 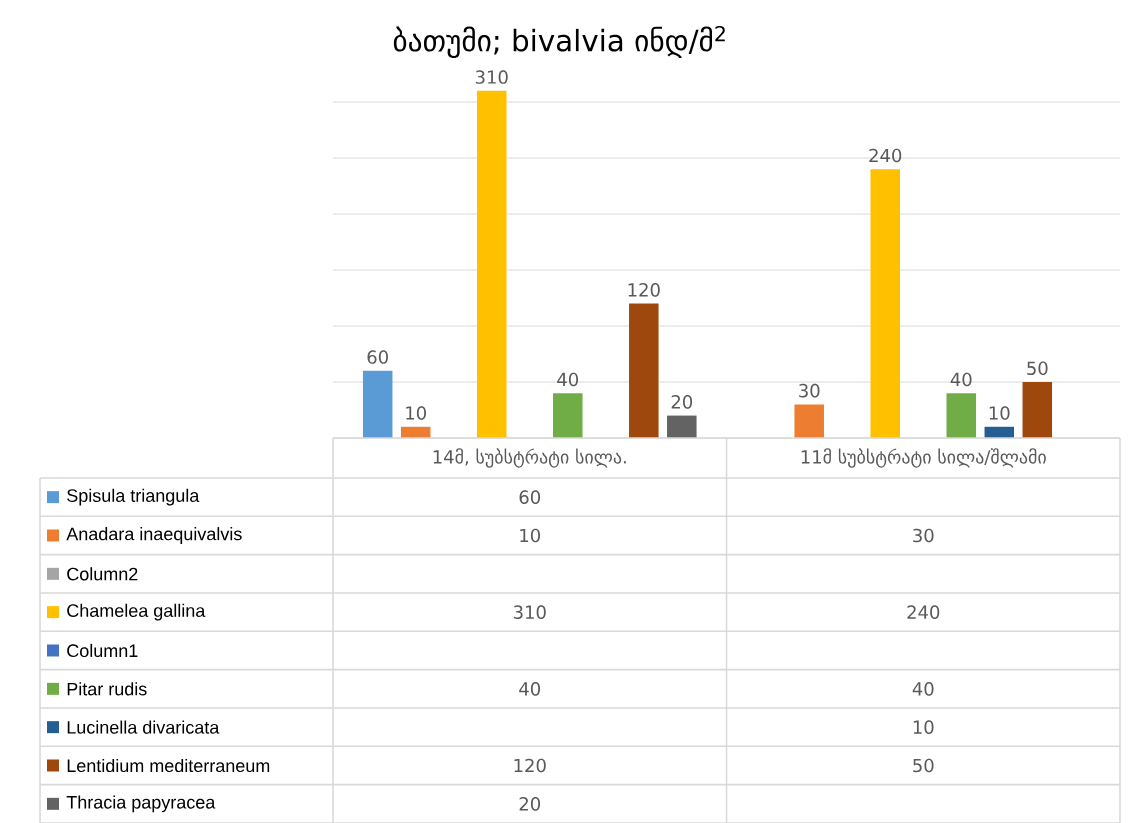 What do you see at coordinates (530, 804) in the screenshot?
I see `text: 20` at bounding box center [530, 804].